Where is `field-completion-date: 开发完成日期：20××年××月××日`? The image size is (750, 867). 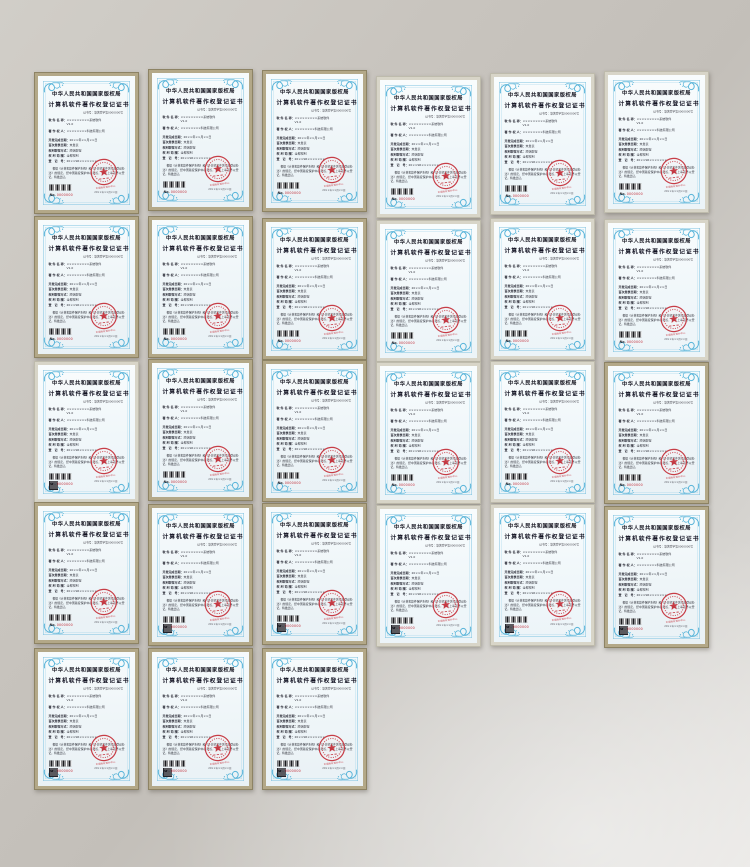
field-completion-date: 开发完成日期：20××年××月××日 is located at coordinates (643, 139).